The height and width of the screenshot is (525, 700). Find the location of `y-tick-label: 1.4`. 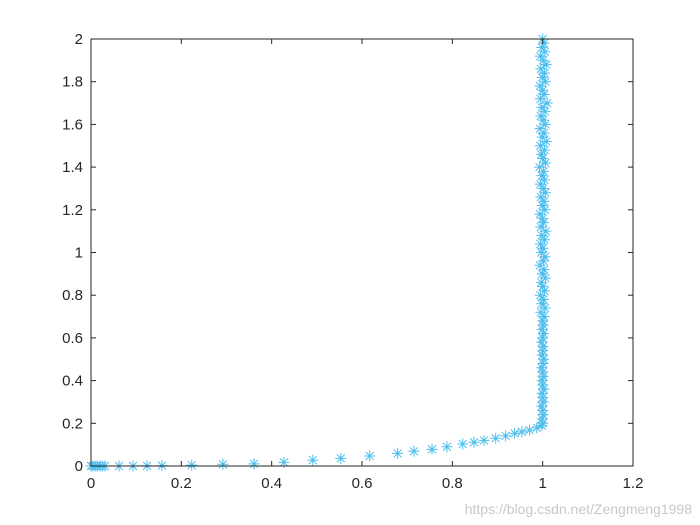

y-tick-label: 1.4 is located at coordinates (72, 167).